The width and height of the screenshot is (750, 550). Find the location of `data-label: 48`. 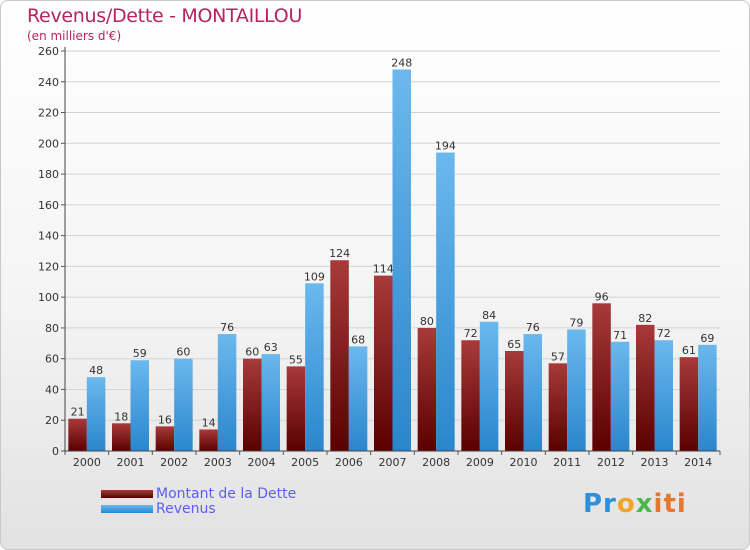

data-label: 48 is located at coordinates (96, 370).